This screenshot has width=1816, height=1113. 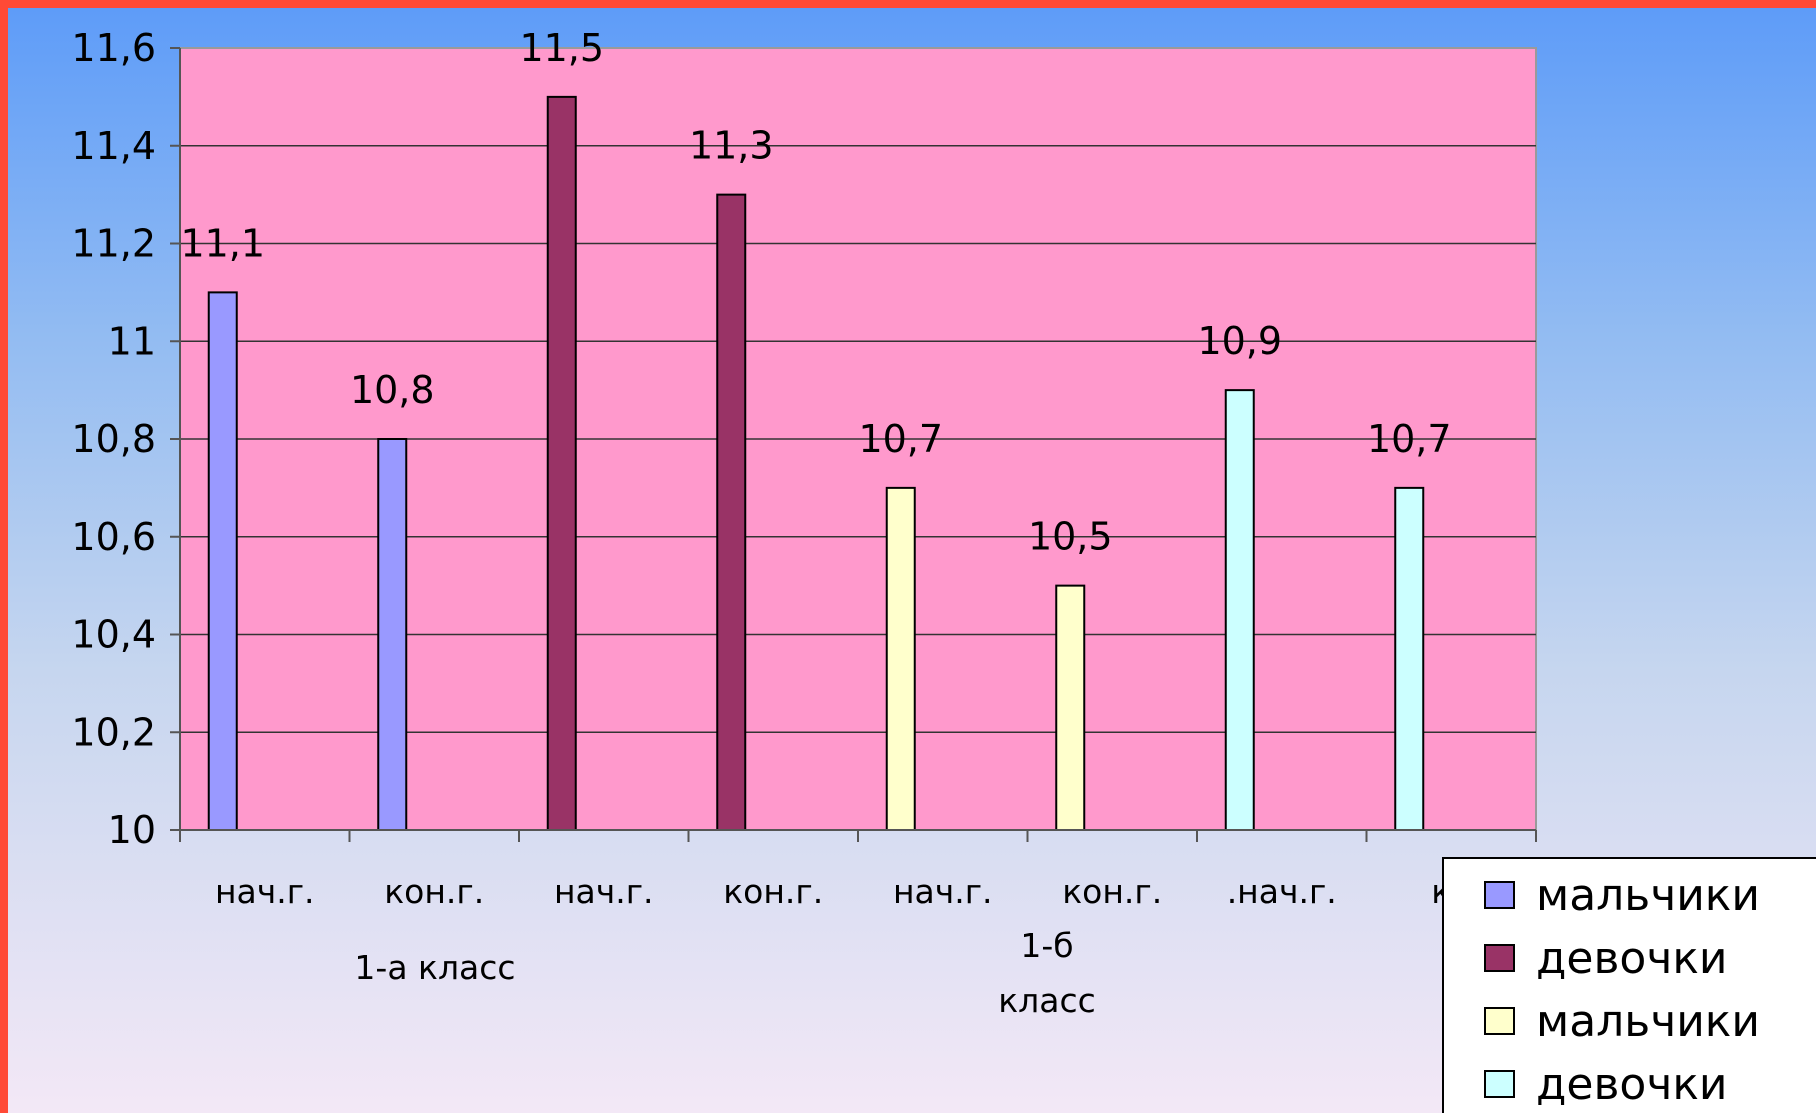 What do you see at coordinates (113, 732) in the screenshot?
I see `y-tick-label: 10,2` at bounding box center [113, 732].